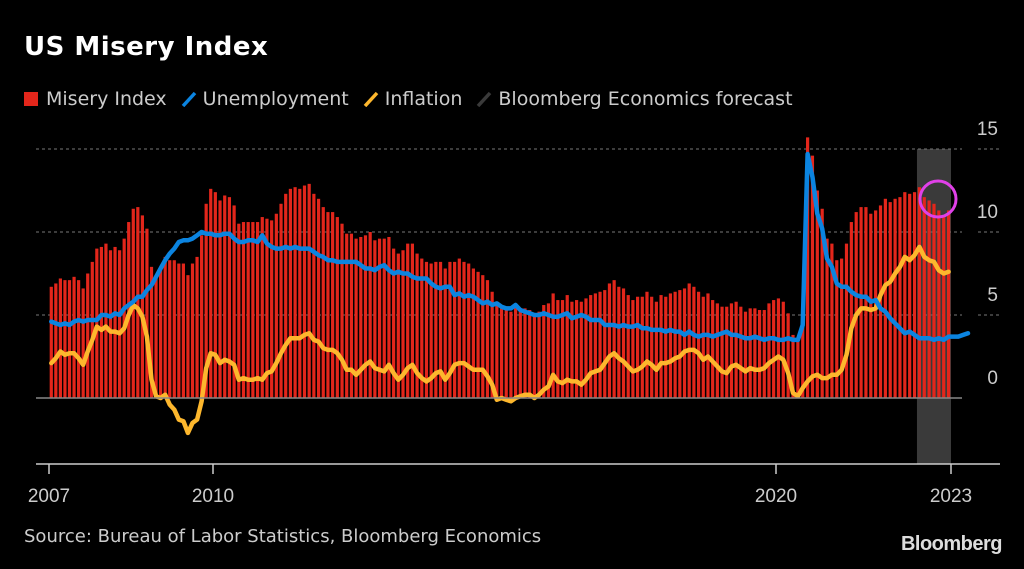  What do you see at coordinates (106, 99) in the screenshot?
I see `legend-label: Misery Index` at bounding box center [106, 99].